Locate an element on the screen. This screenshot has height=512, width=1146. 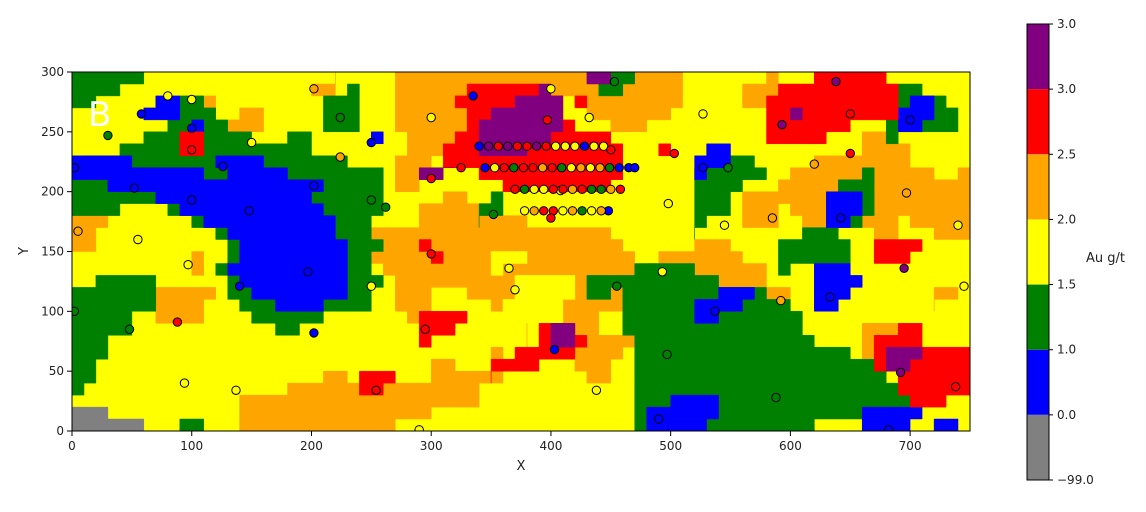
x-tick-label: 100 is located at coordinates (191, 446).